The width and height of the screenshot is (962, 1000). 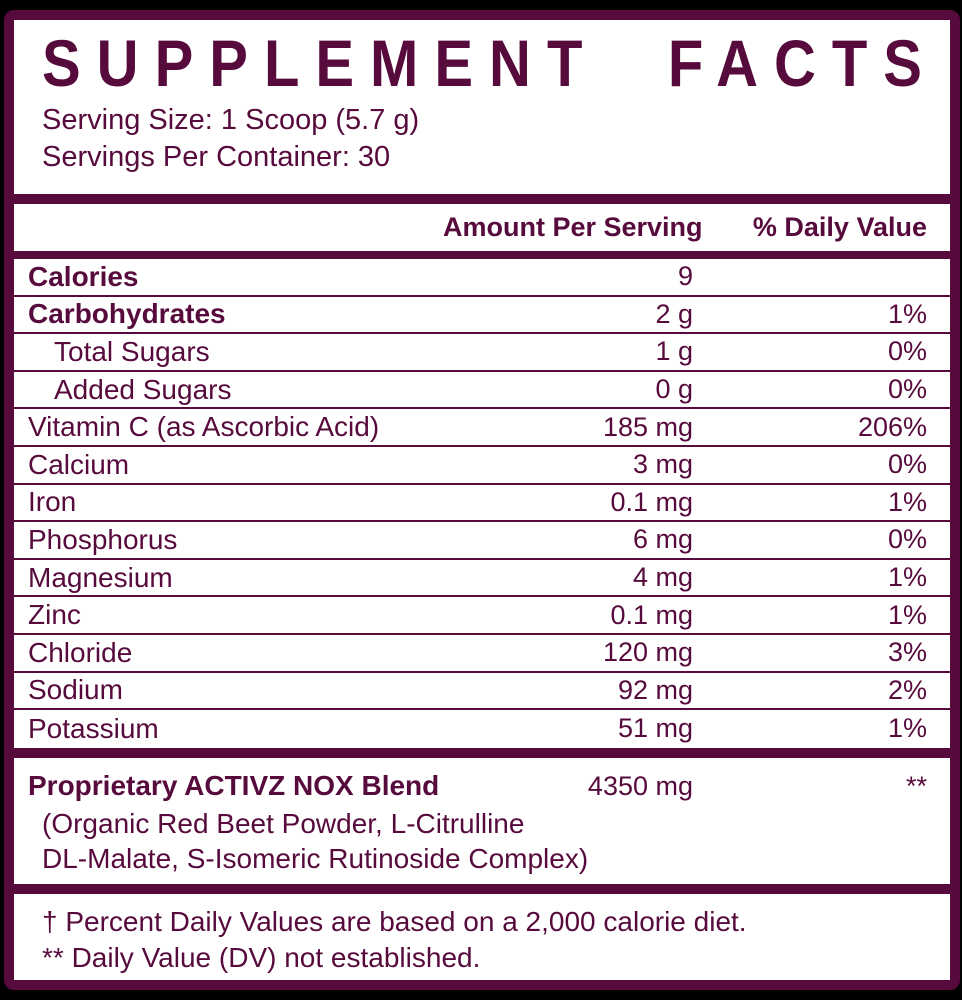 I want to click on row-proprietary-blend: Proprietary ACTIVZ NOX Blend 4350 mg **, so click(x=482, y=786).